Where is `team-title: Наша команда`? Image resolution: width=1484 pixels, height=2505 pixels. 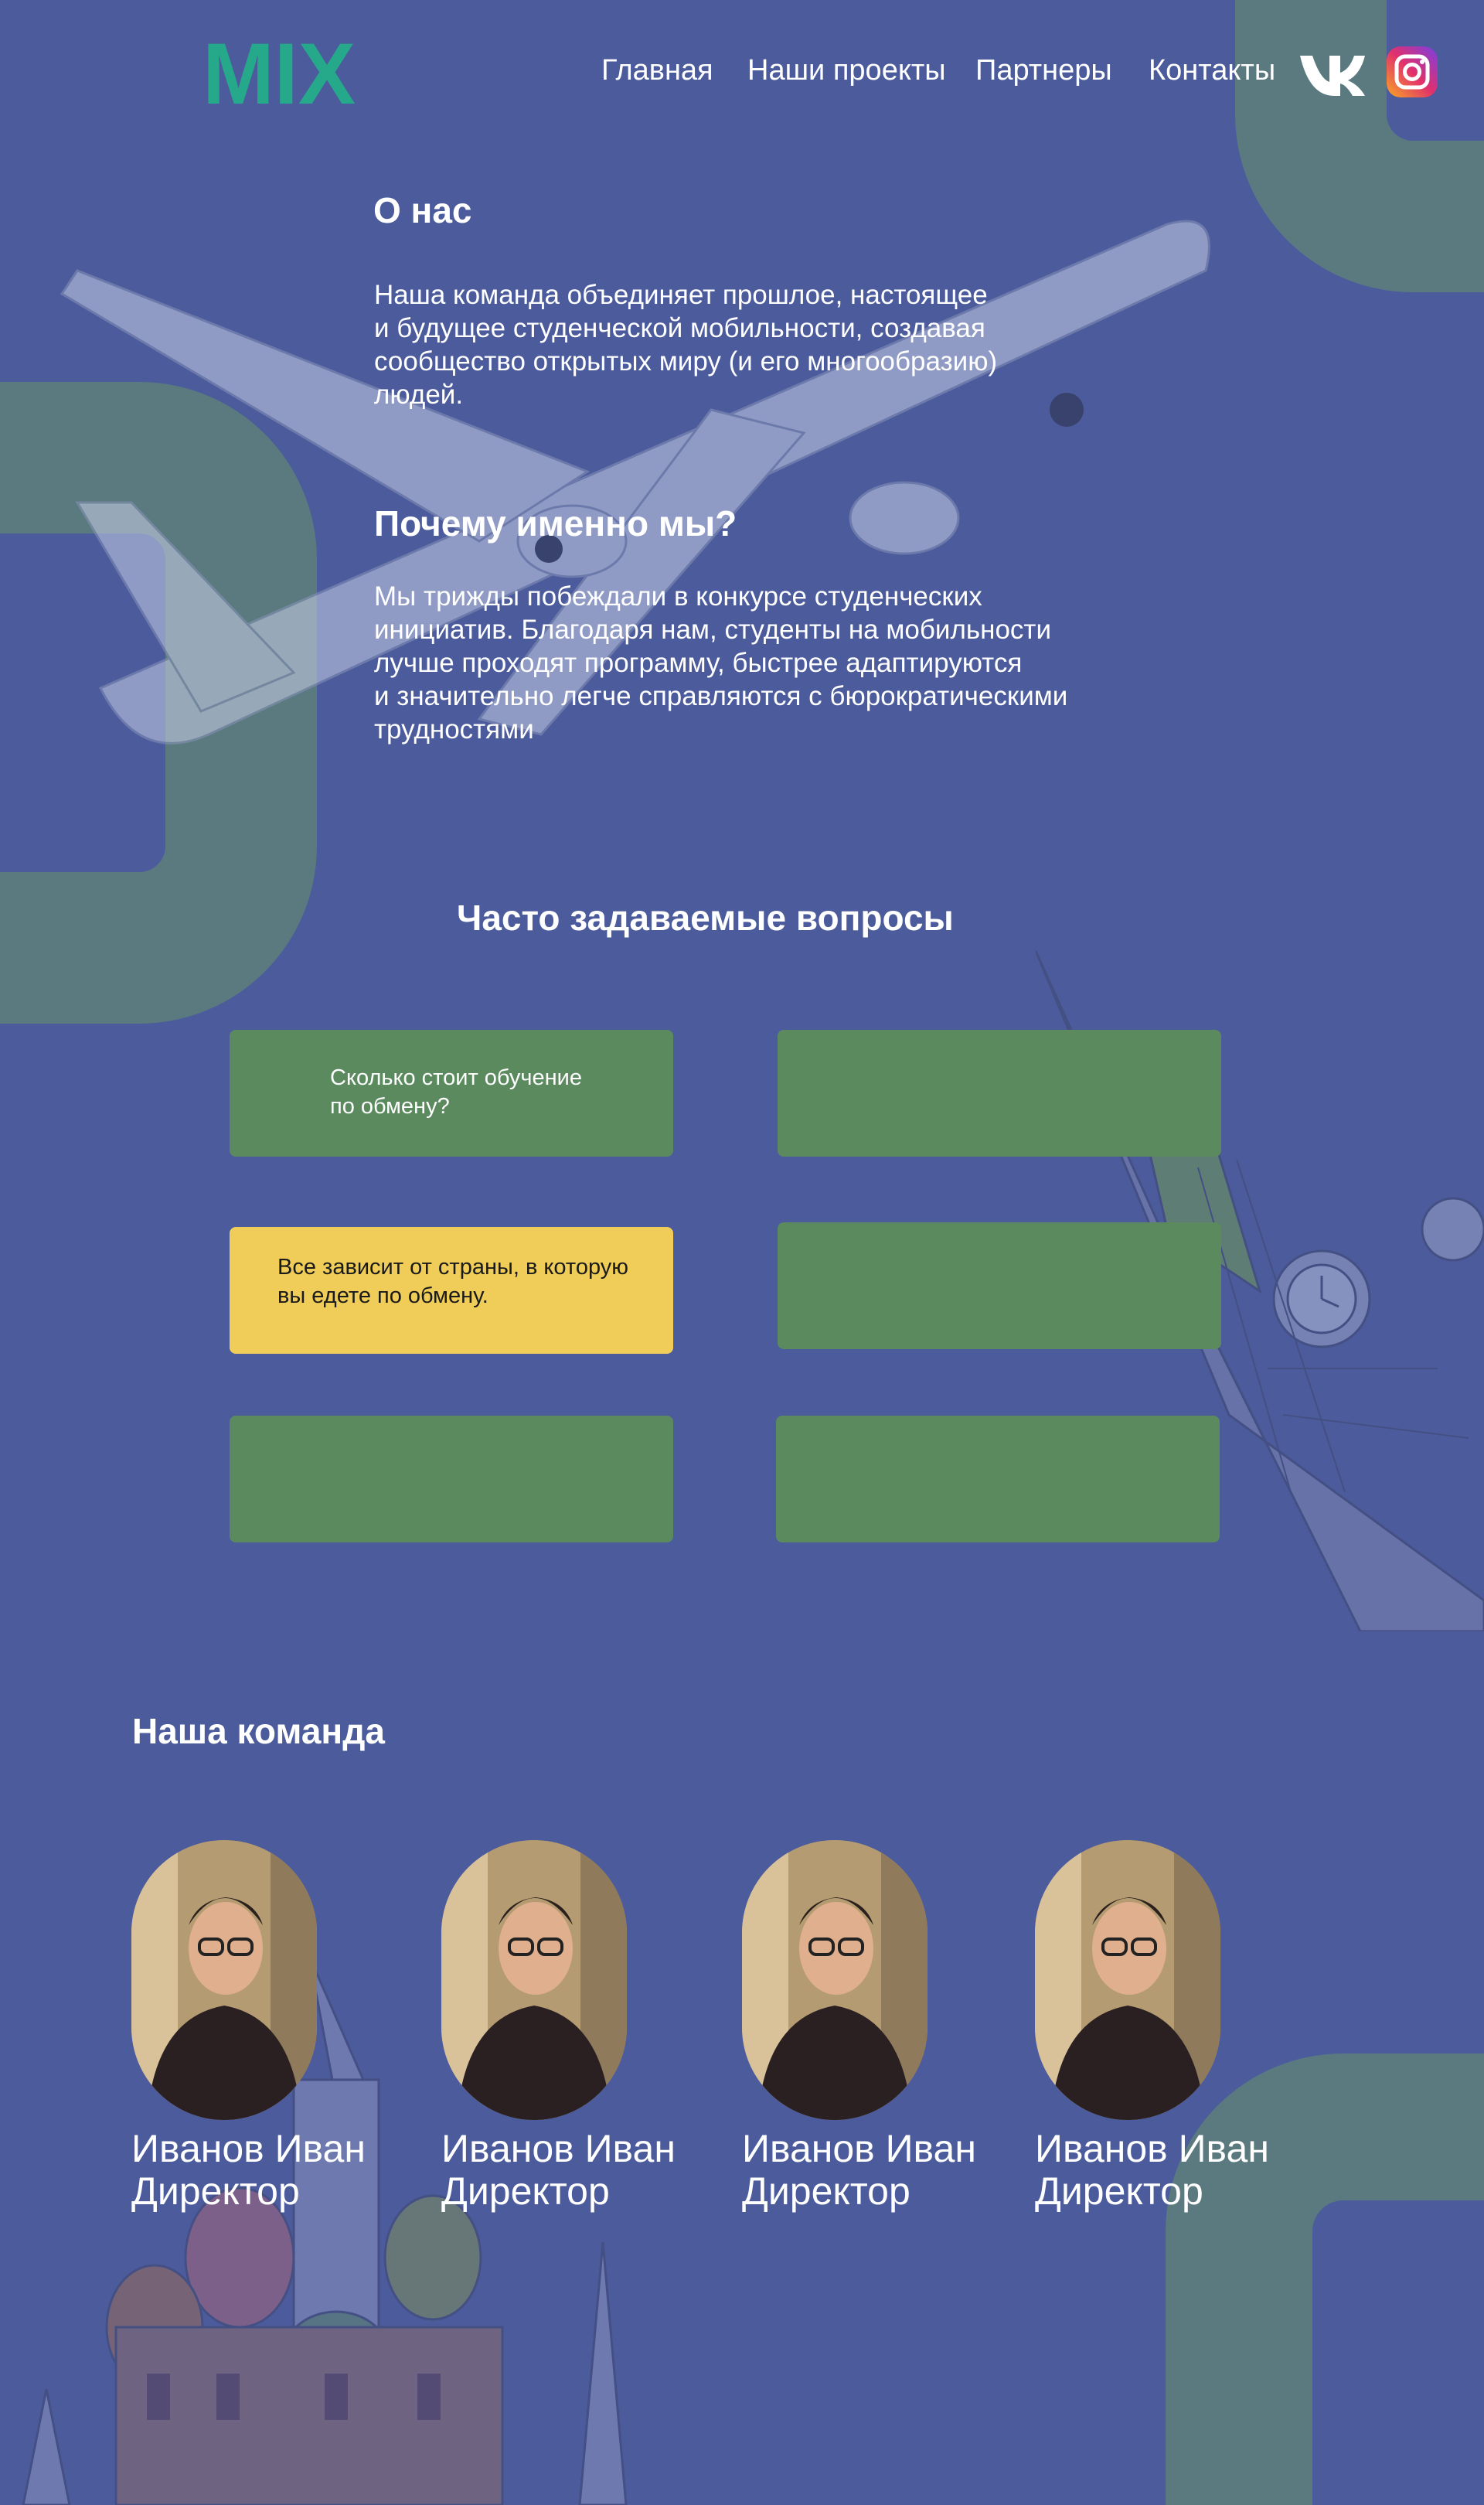 team-title: Наша команда is located at coordinates (258, 1731).